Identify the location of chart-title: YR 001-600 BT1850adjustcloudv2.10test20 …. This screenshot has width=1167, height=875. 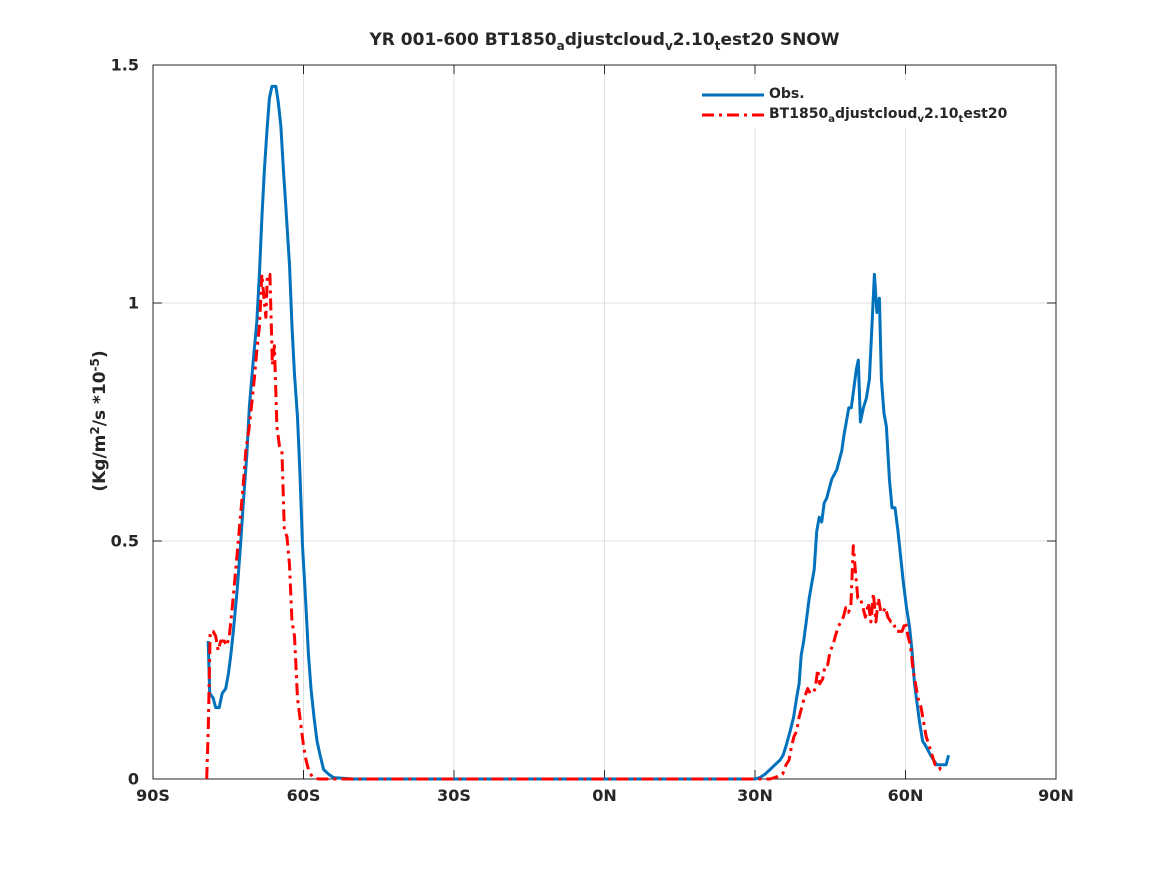
(604, 41).